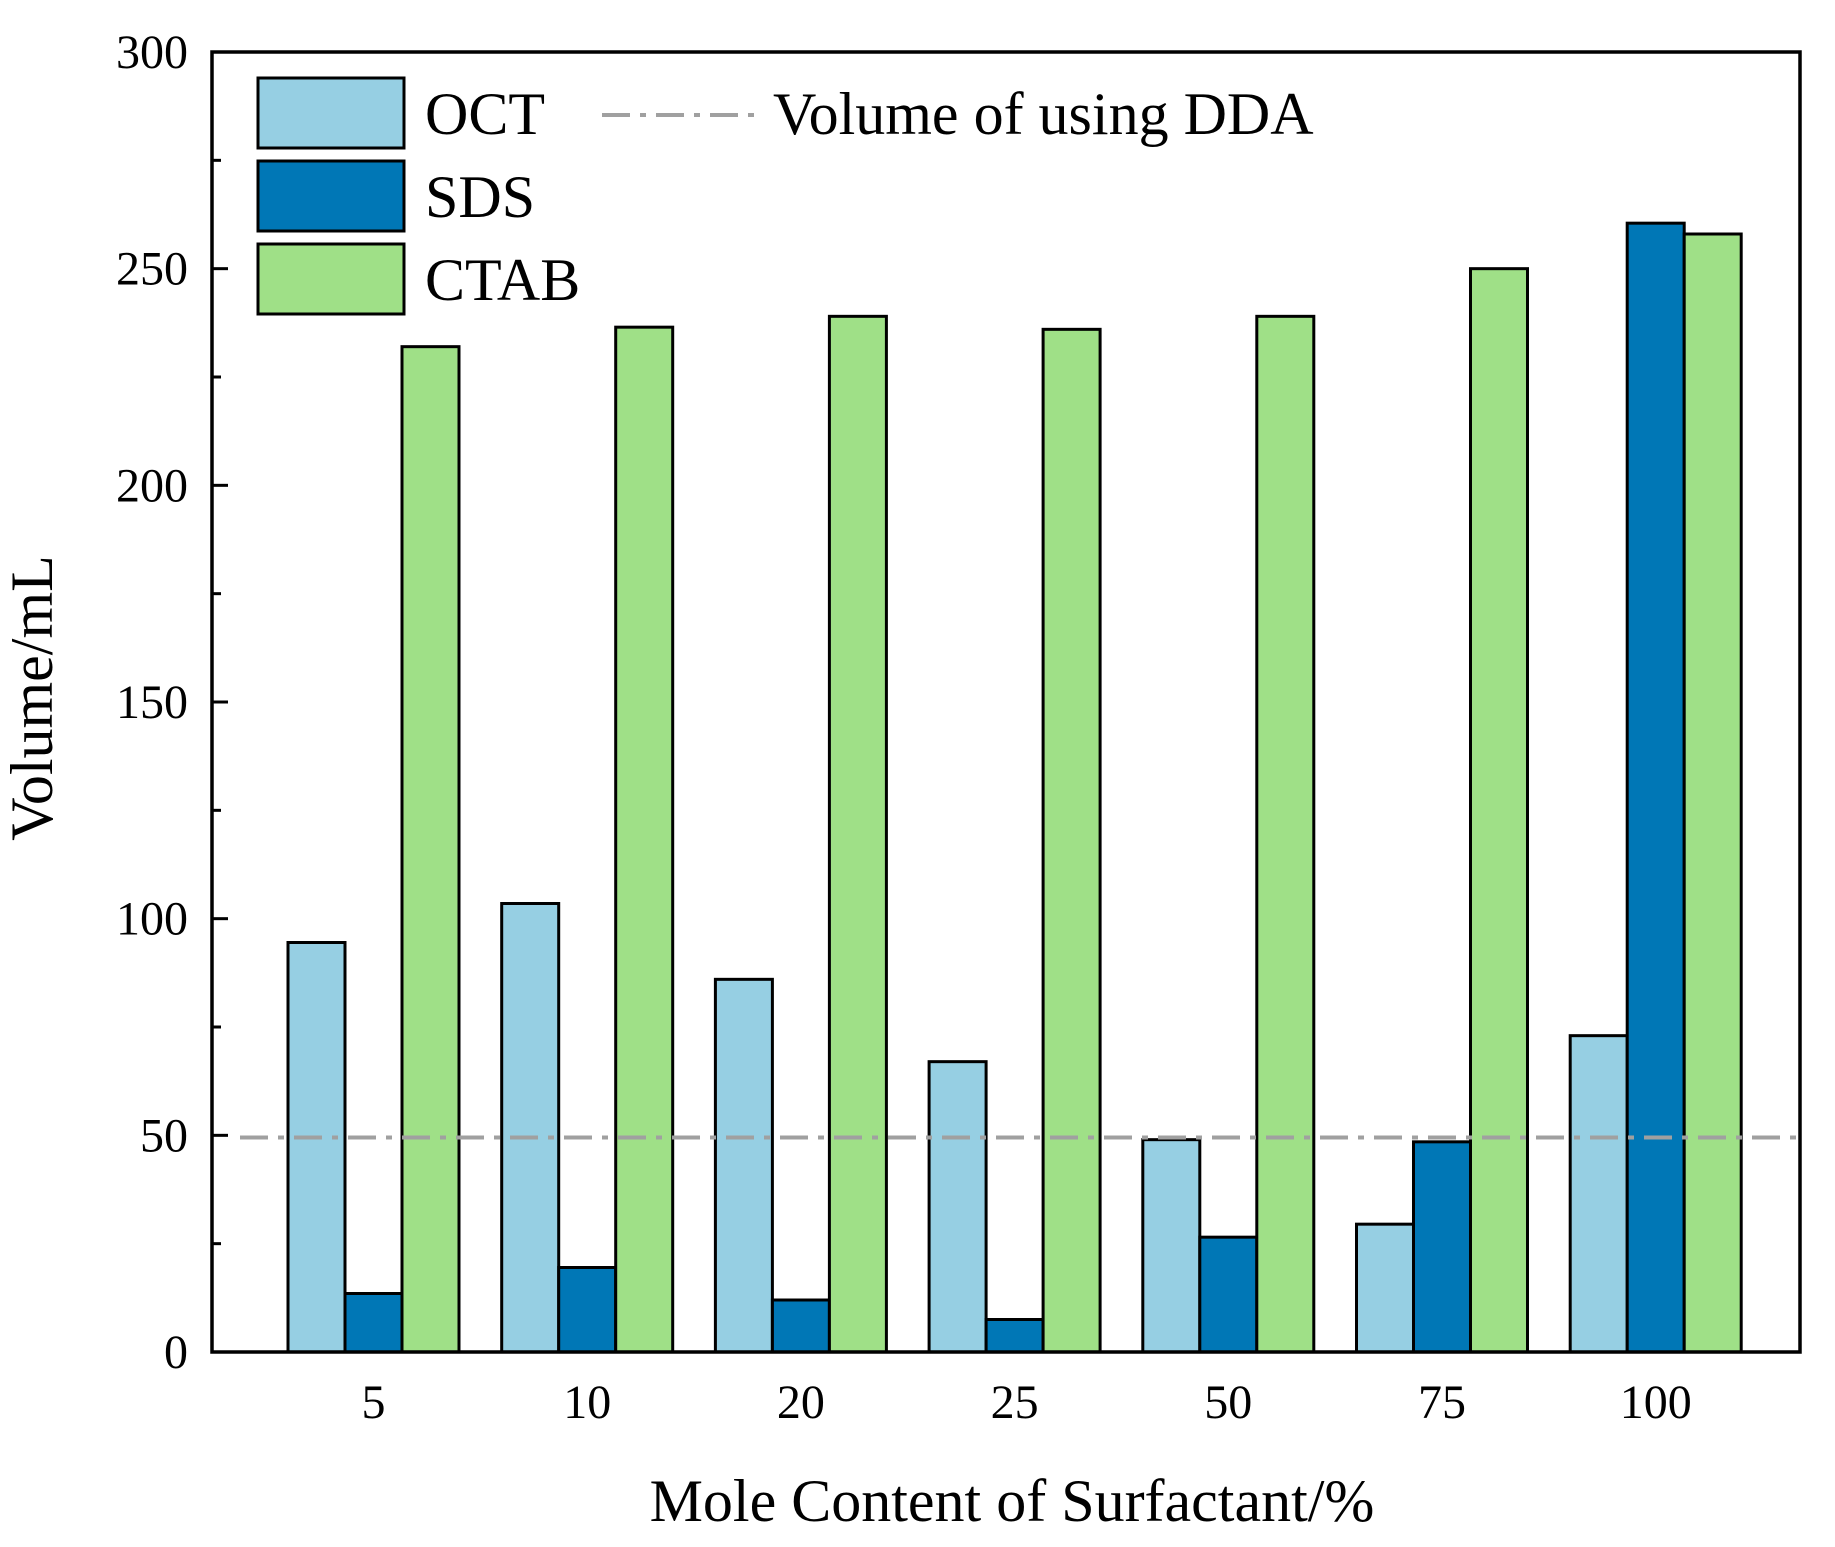 The image size is (1835, 1547). What do you see at coordinates (480, 197) in the screenshot?
I see `legend-label-sds: SDS` at bounding box center [480, 197].